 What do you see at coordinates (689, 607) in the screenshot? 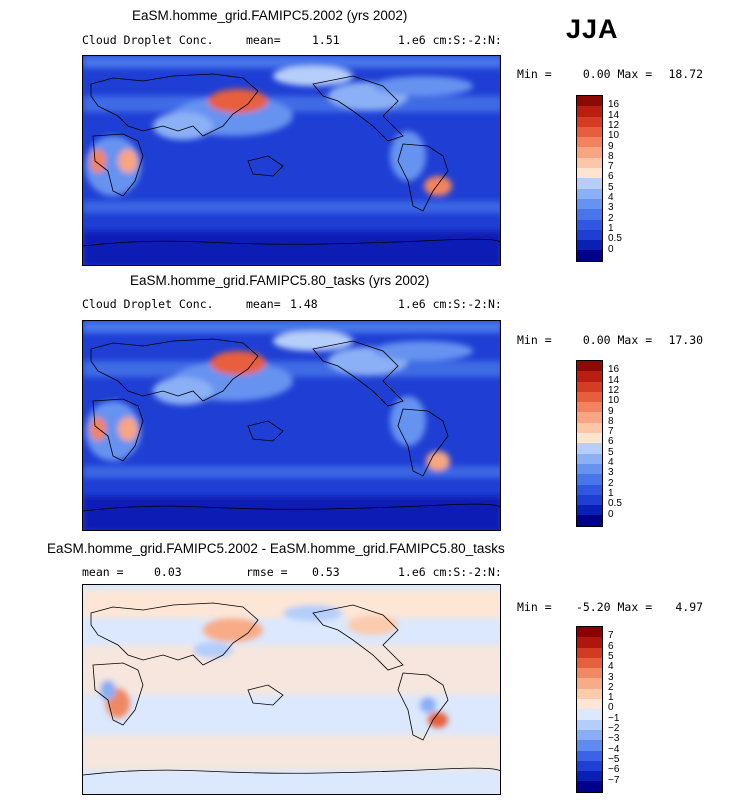
I see `panel-3-max: 4.97` at bounding box center [689, 607].